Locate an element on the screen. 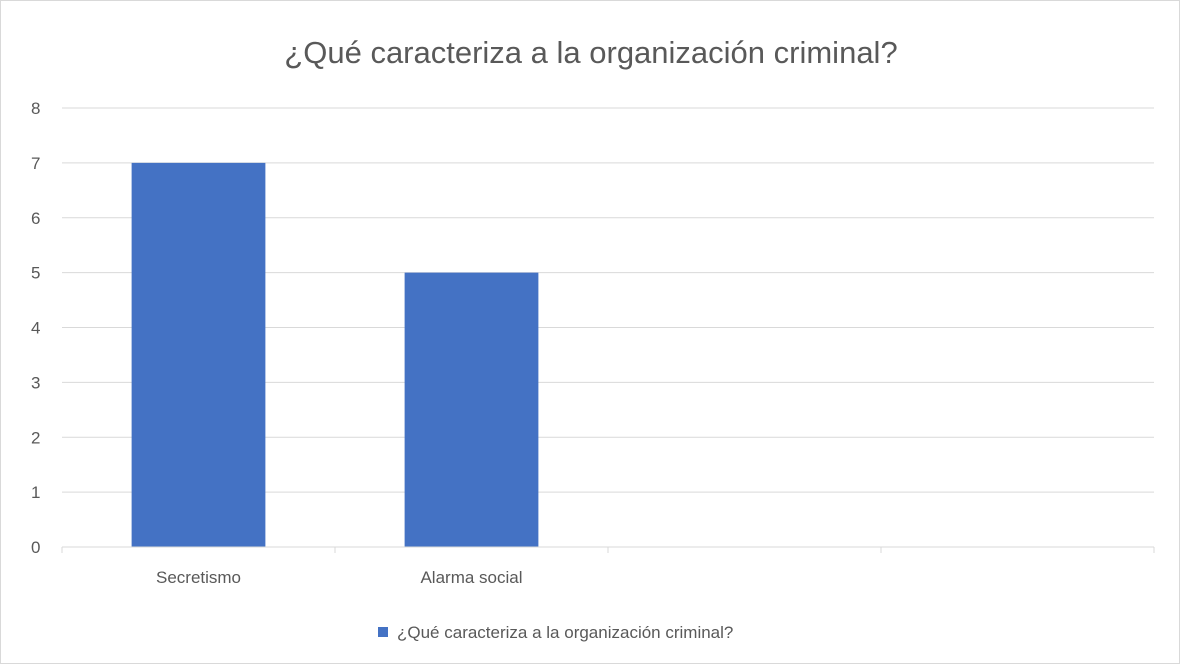  x-tick-label: Alarma social is located at coordinates (471, 577).